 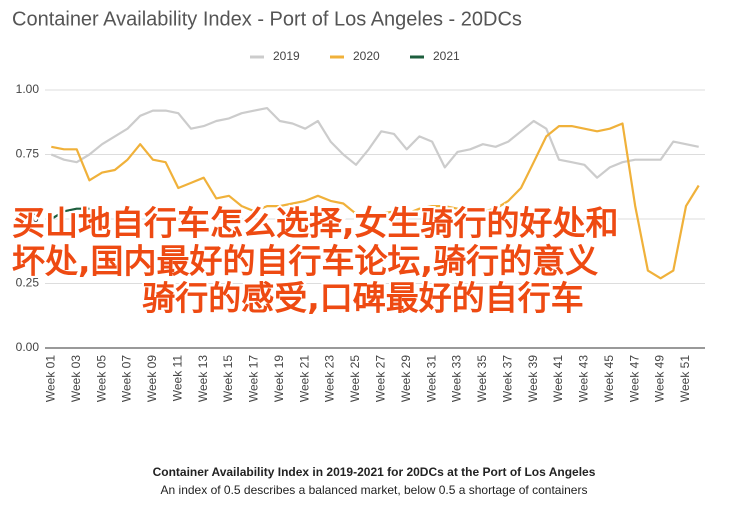 What do you see at coordinates (28, 218) in the screenshot?
I see `y-tick-label: 0.50` at bounding box center [28, 218].